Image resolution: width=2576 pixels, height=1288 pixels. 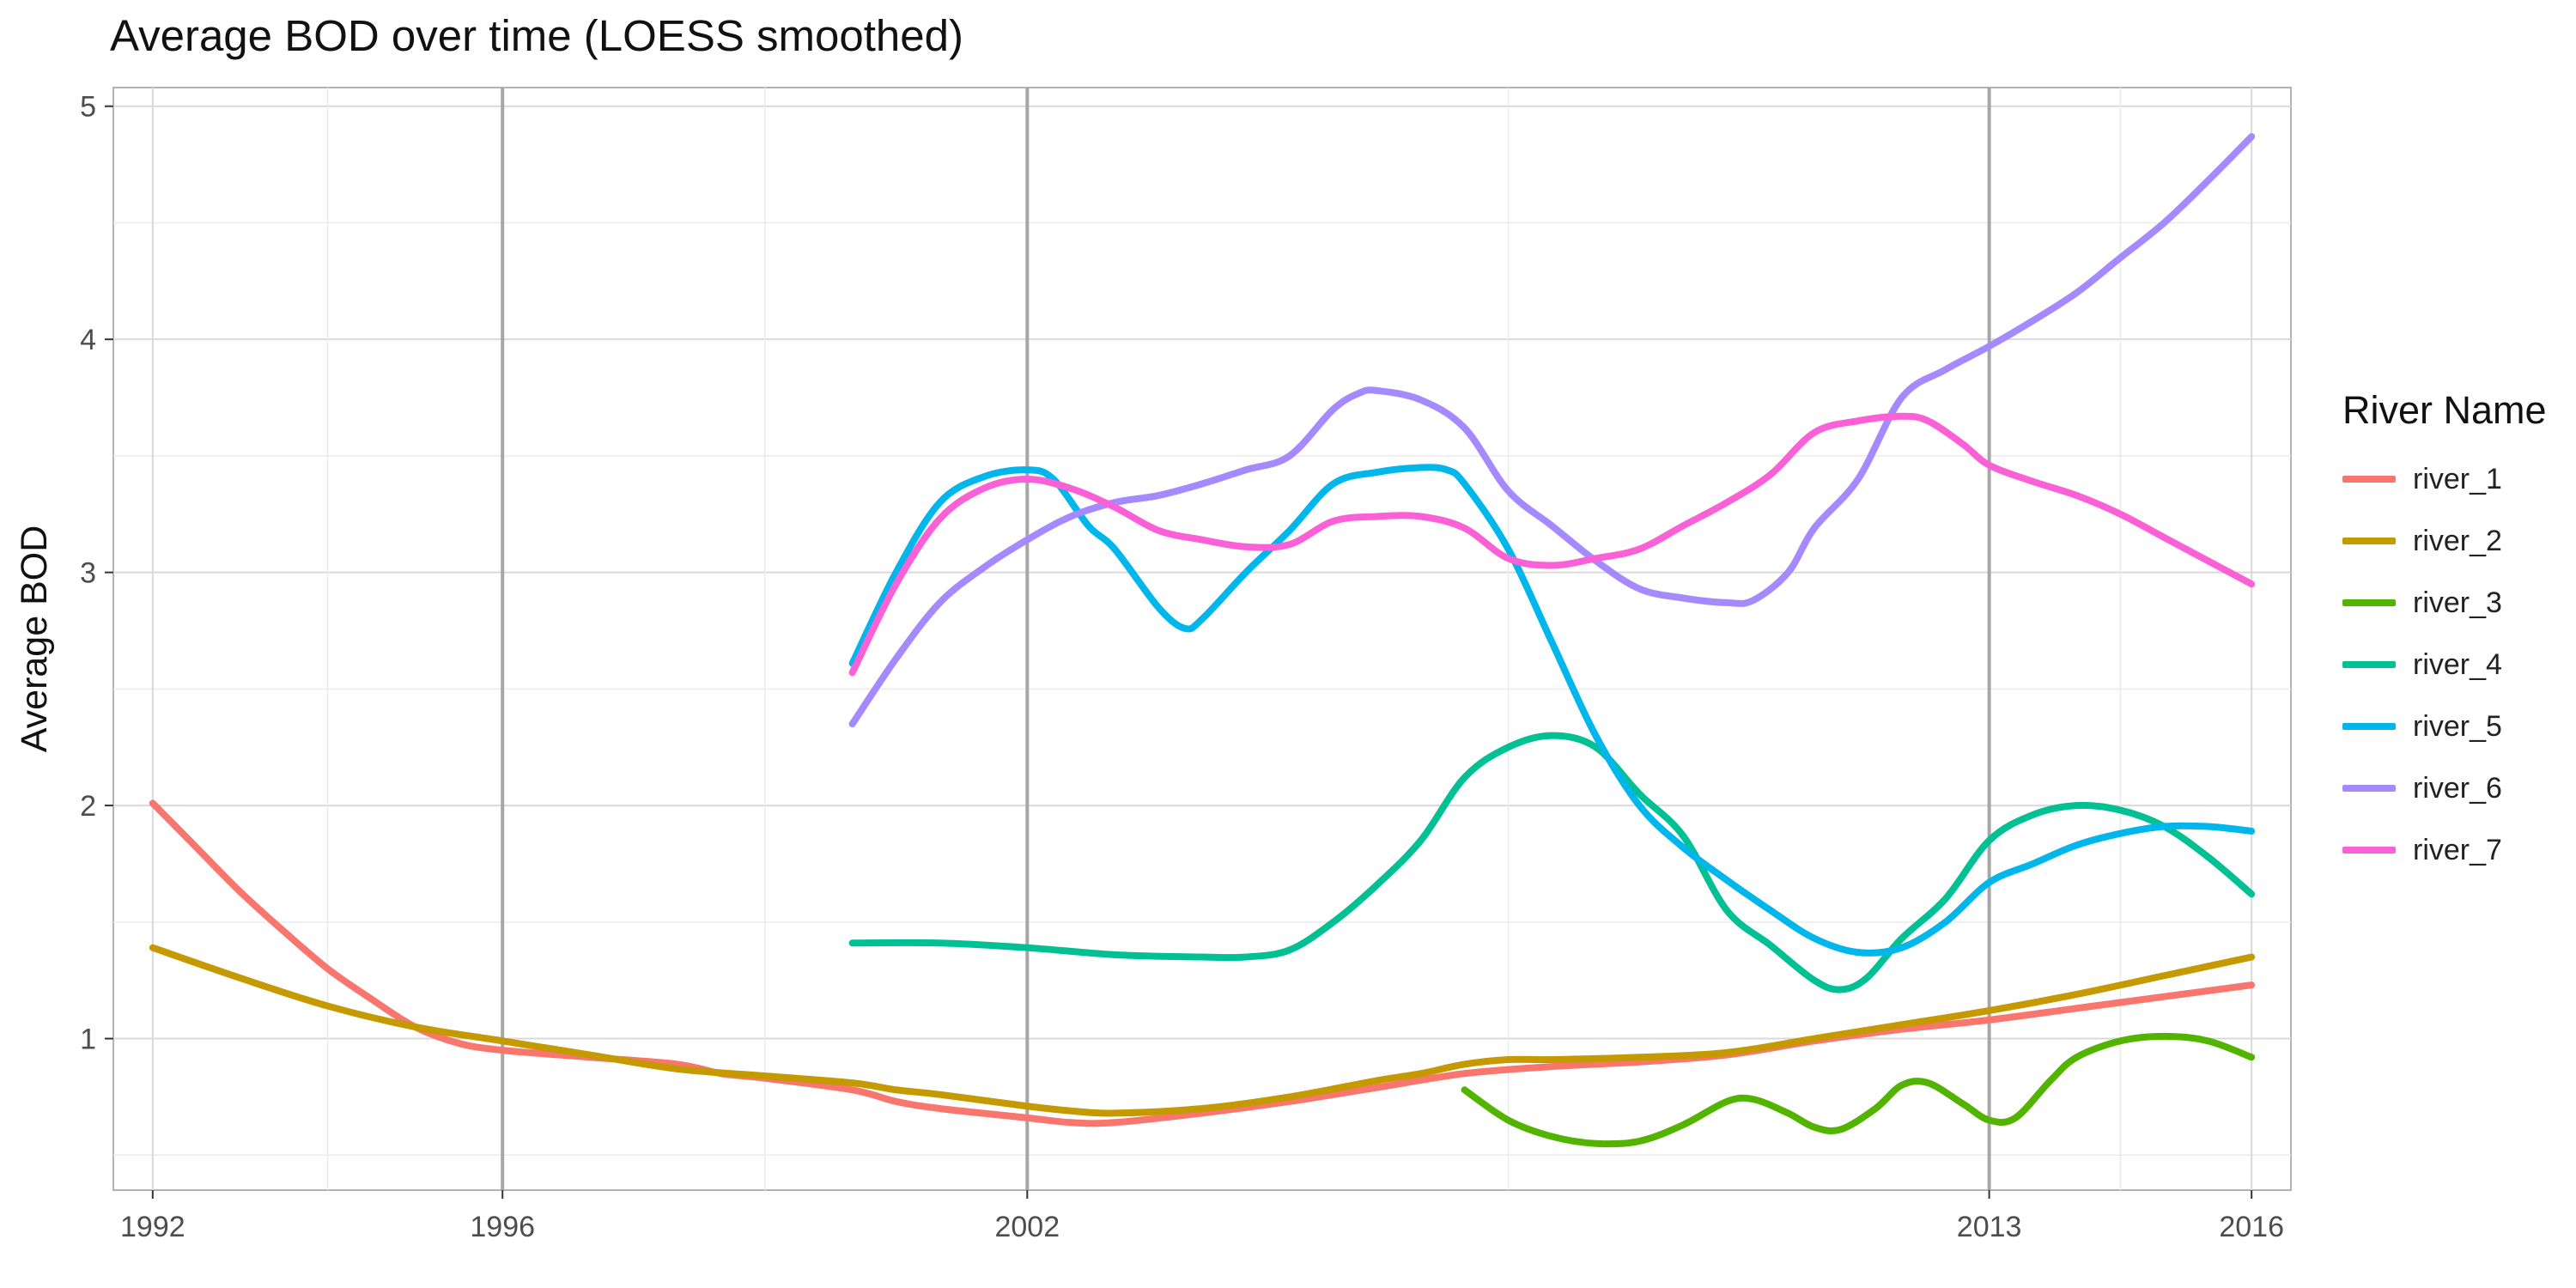 I want to click on x-tick-label: 1996, so click(x=503, y=1227).